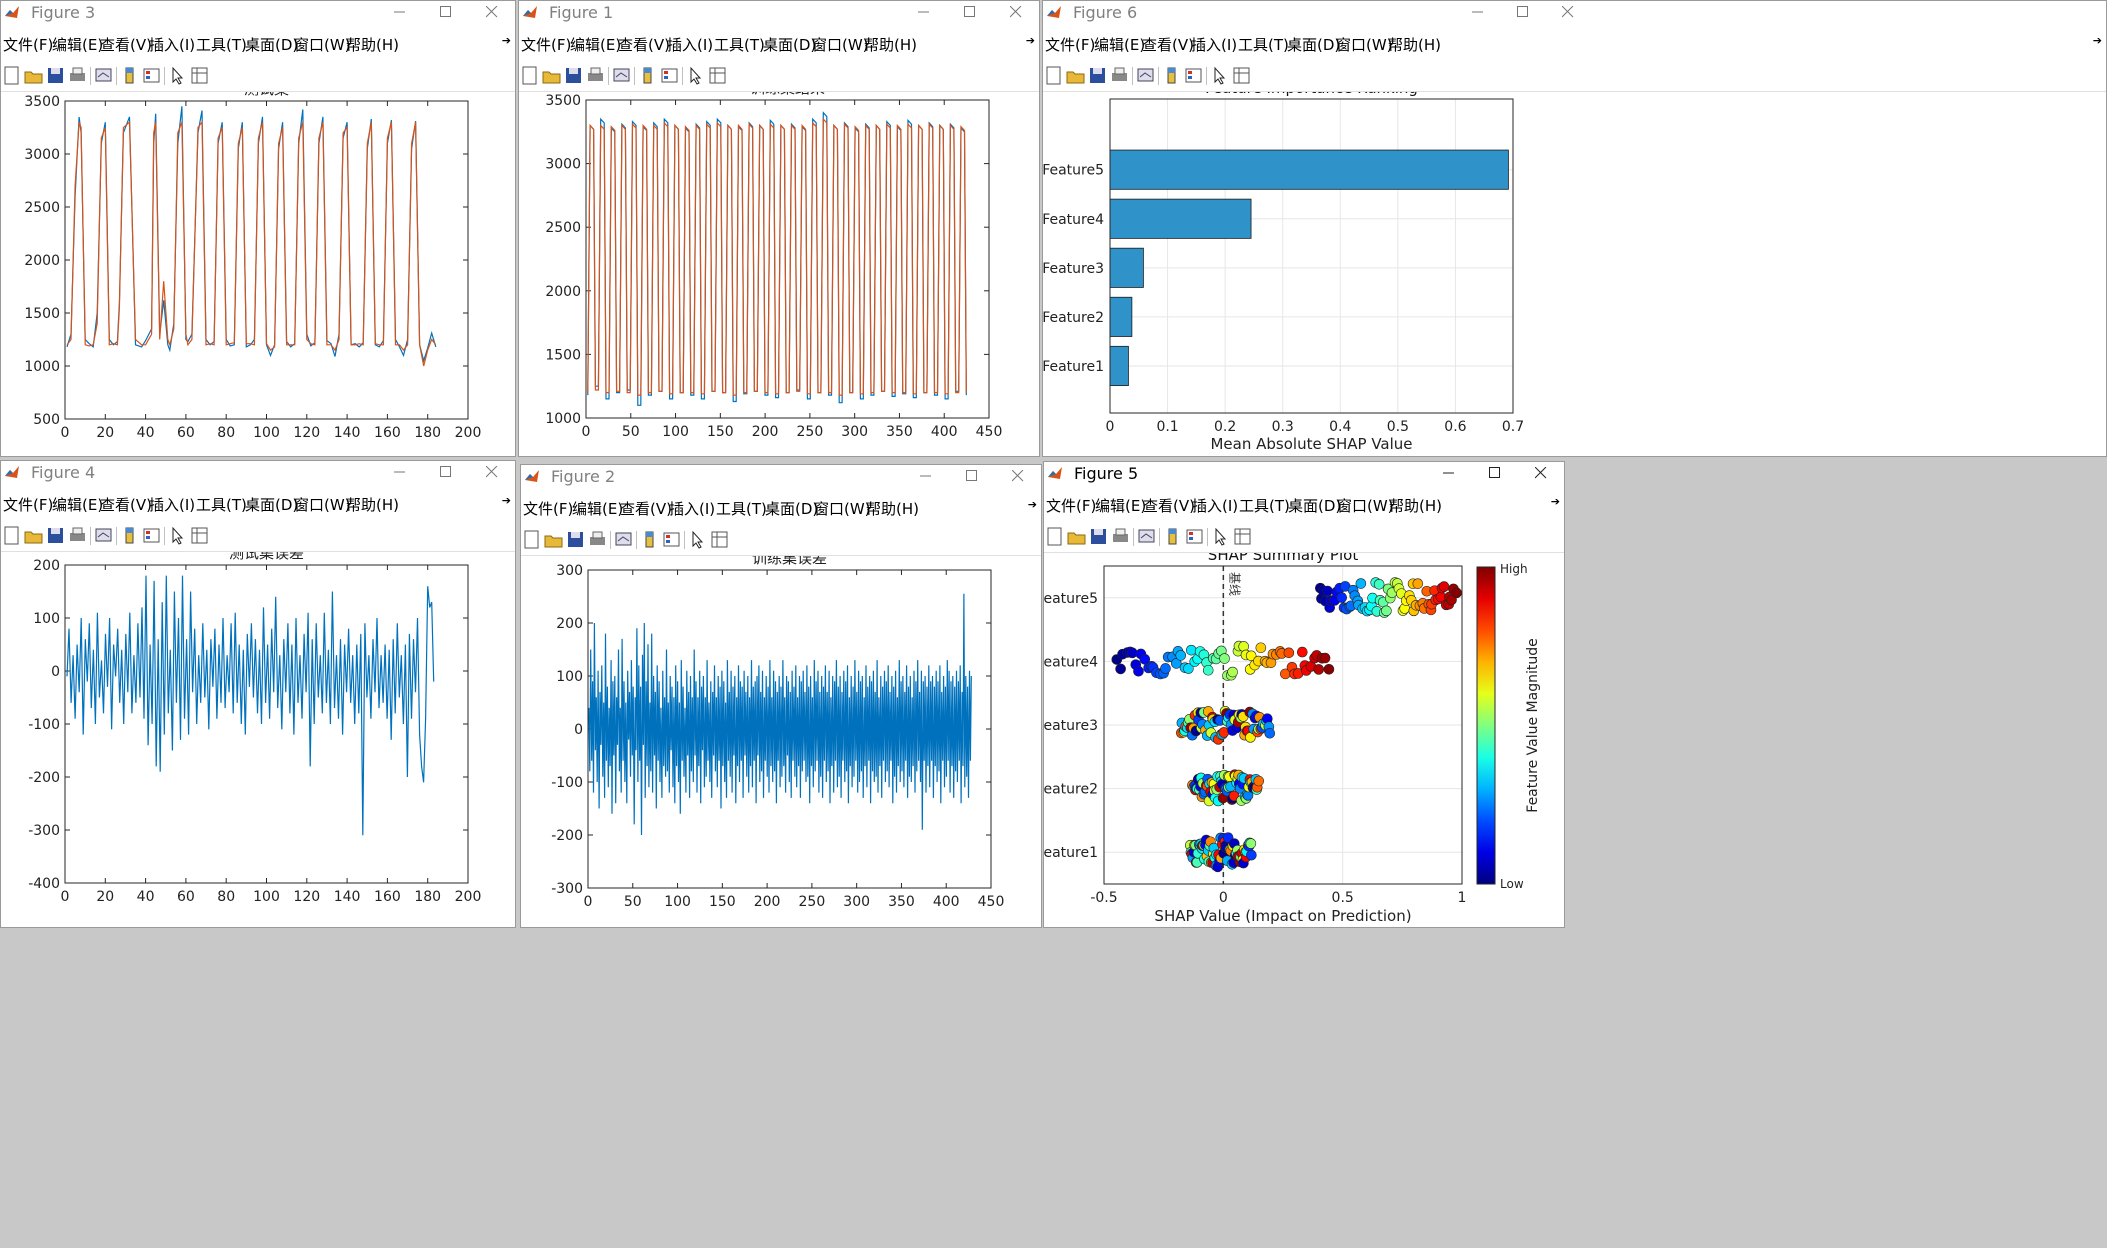 The width and height of the screenshot is (2107, 1248). I want to click on title-bar: Figure 6, so click(1574, 13).